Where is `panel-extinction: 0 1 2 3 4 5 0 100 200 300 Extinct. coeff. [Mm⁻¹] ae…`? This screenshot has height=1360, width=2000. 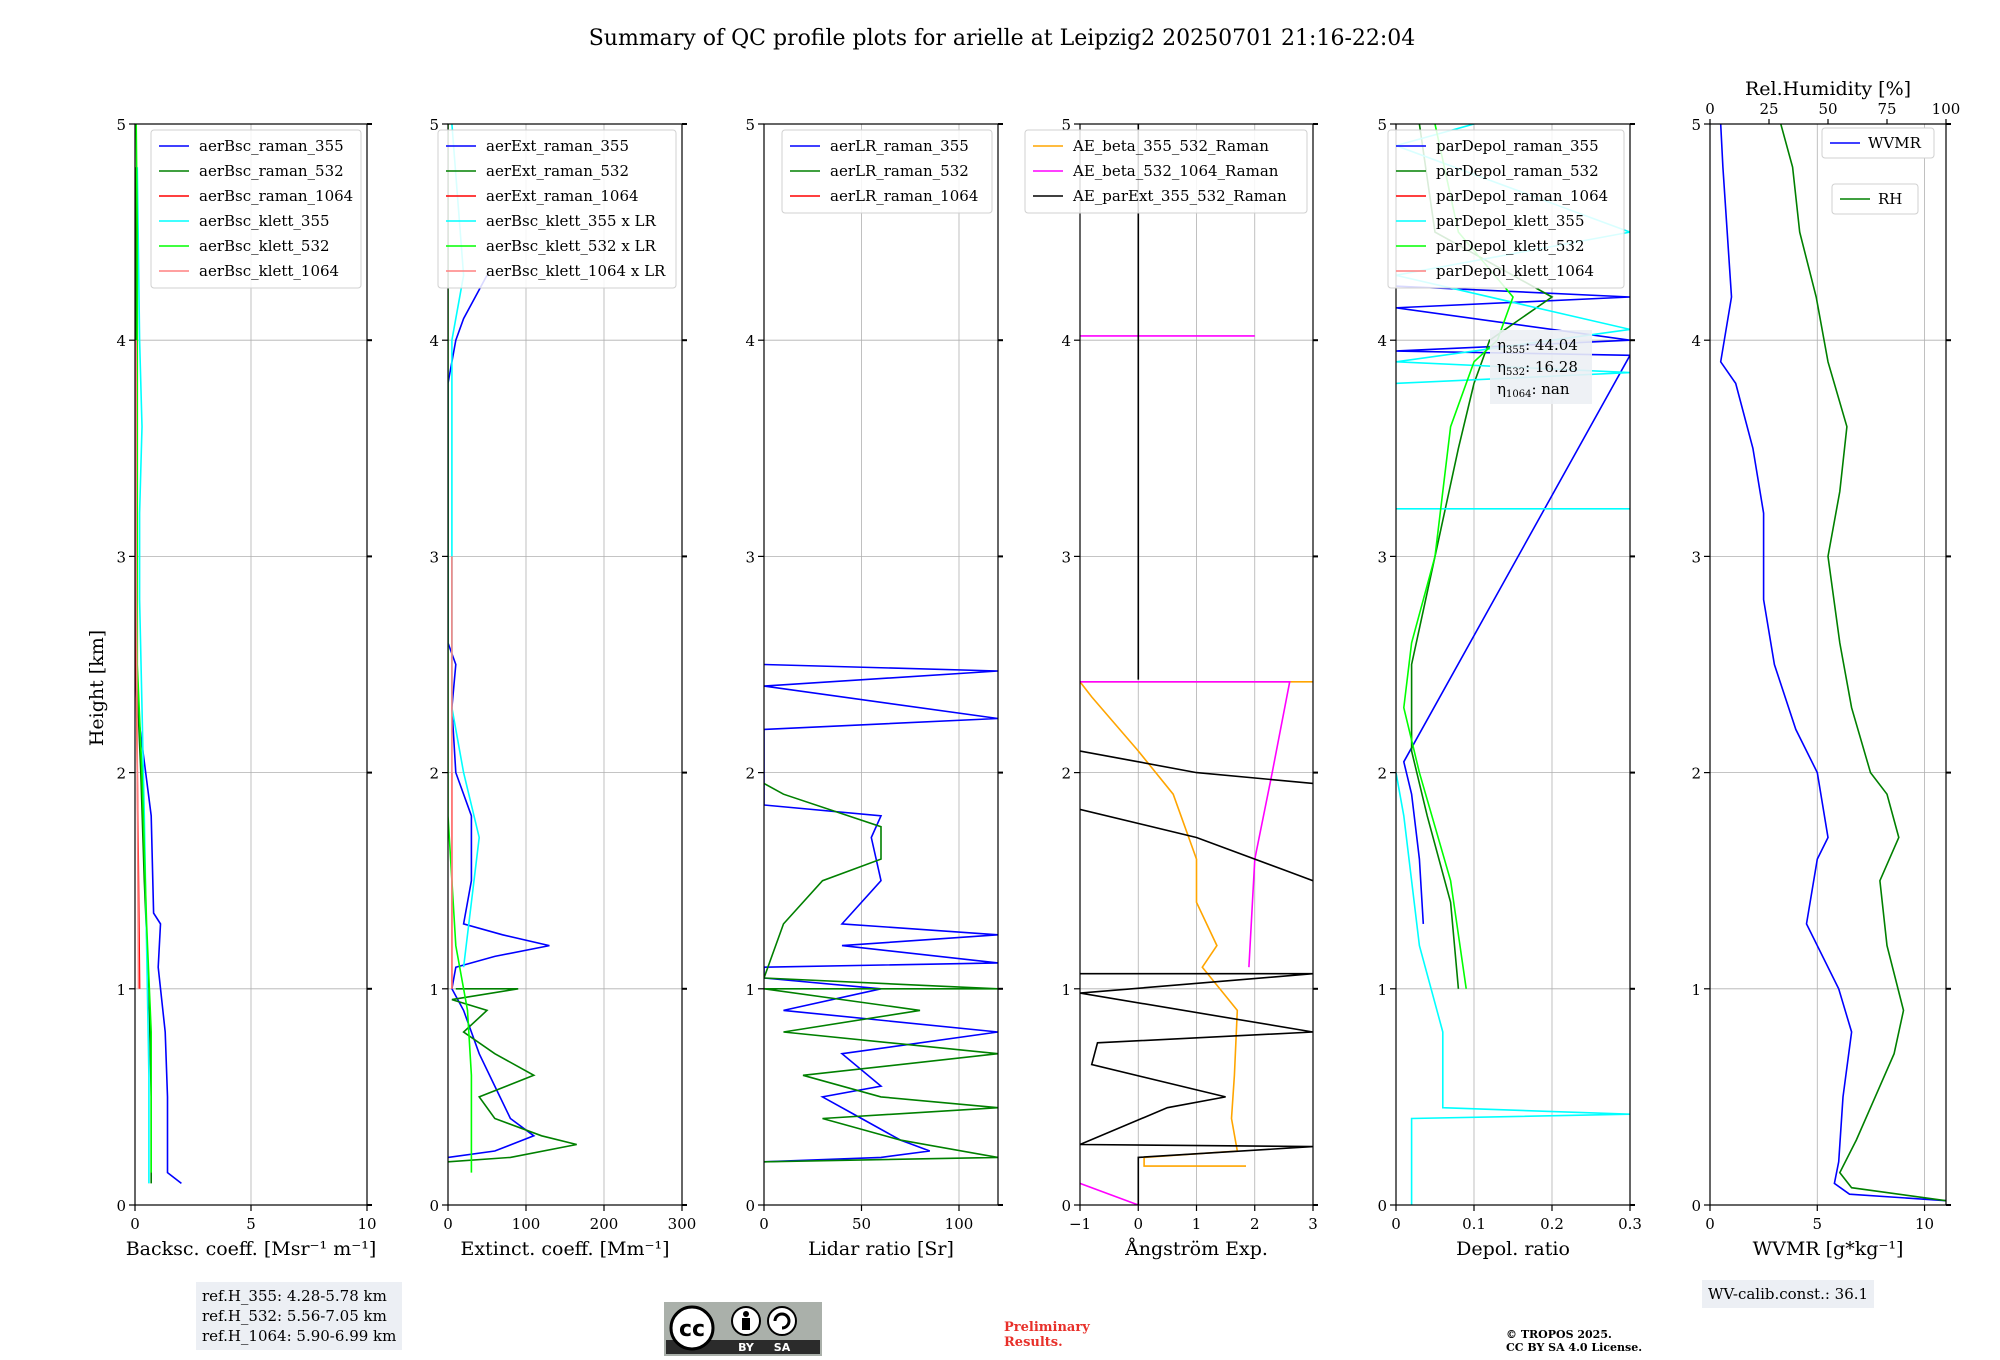
panel-extinction: 0 1 2 3 4 5 0 100 200 300 Extinct. coeff. [Mm⁻¹] ae… is located at coordinates (562, 688).